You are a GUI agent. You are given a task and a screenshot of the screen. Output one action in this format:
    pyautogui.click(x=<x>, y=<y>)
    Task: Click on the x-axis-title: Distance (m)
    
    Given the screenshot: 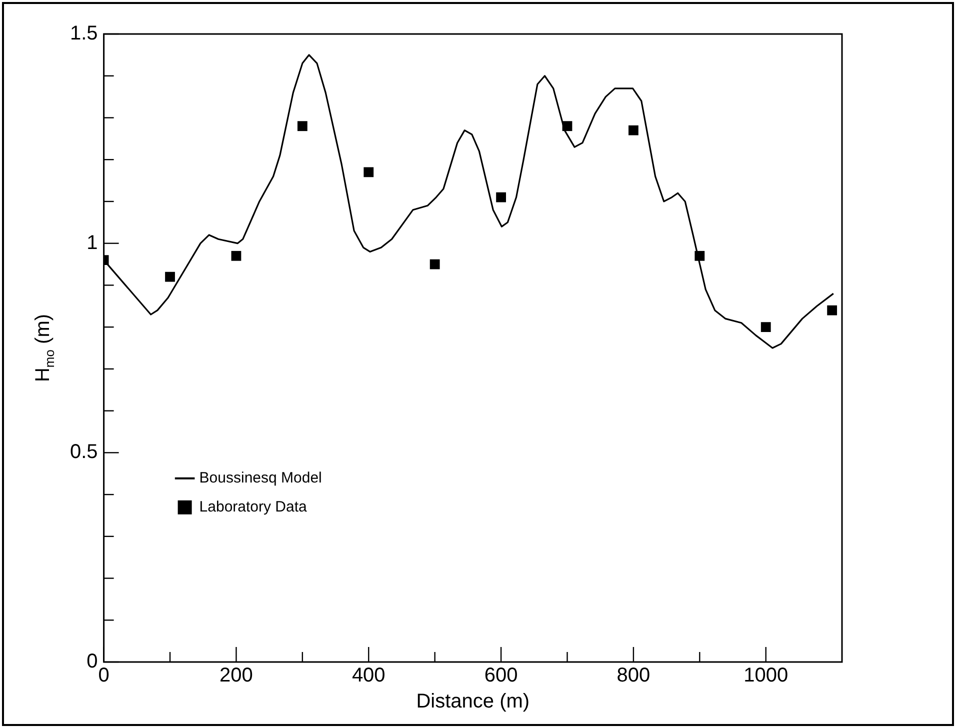 What is the action you would take?
    pyautogui.click(x=473, y=701)
    